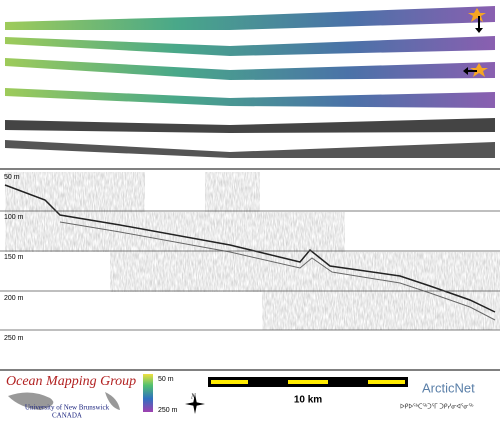  What do you see at coordinates (14, 257) in the screenshot?
I see `depth-label: 150 m` at bounding box center [14, 257].